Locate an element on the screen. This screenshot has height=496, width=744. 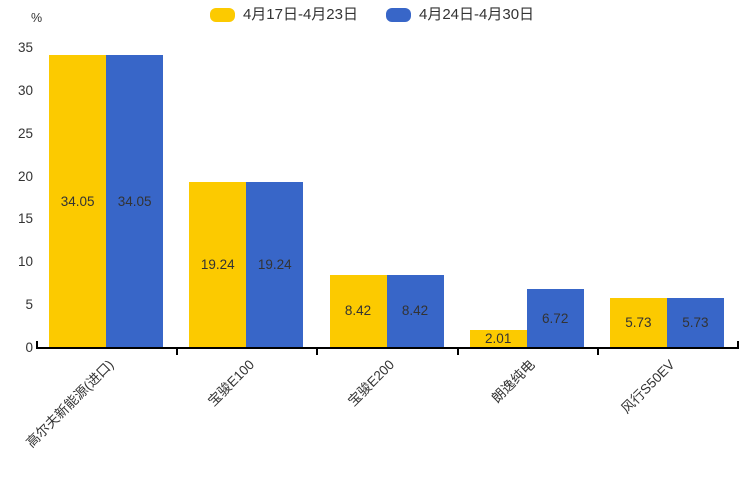
bar-series-1-cat-0: 34.05 is located at coordinates (135, 201).